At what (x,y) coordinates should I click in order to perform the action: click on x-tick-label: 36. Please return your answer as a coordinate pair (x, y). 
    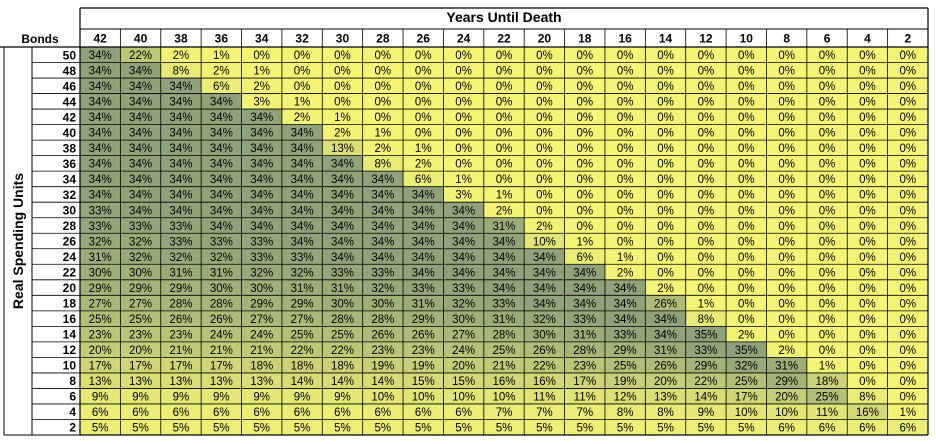
    Looking at the image, I should click on (222, 39).